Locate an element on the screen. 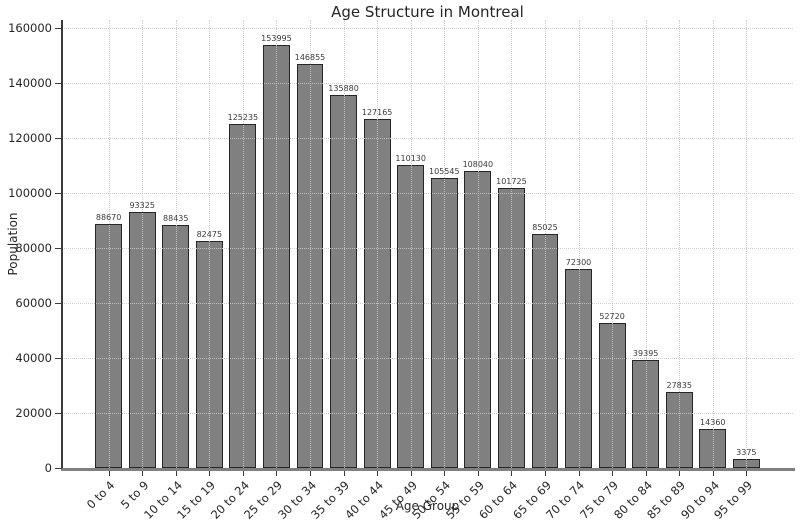 The image size is (800, 531). y-tick-label: 20000 is located at coordinates (33, 413).